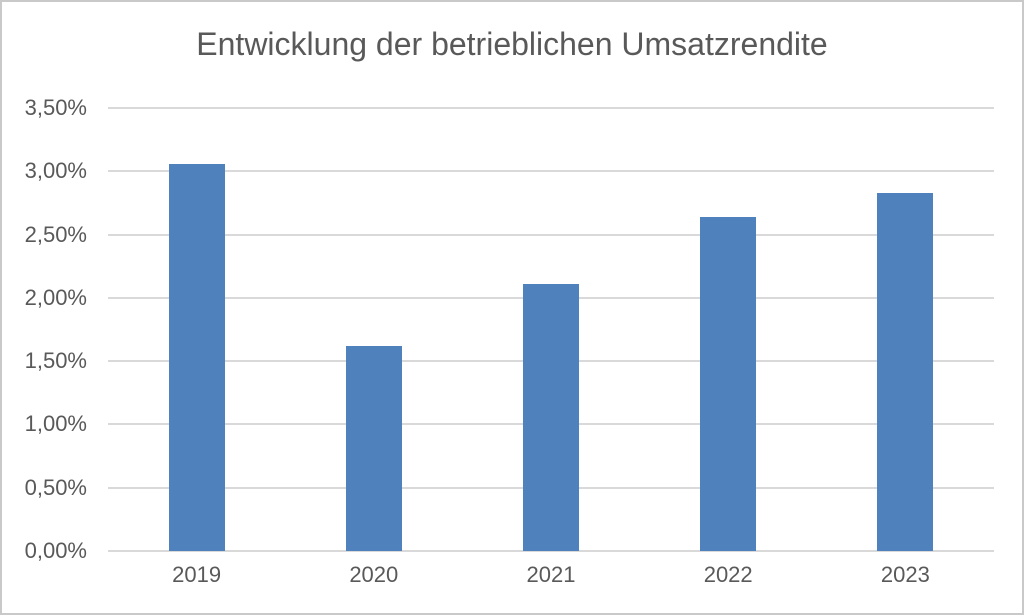  What do you see at coordinates (55, 234) in the screenshot?
I see `y-tick-label: 2,50%` at bounding box center [55, 234].